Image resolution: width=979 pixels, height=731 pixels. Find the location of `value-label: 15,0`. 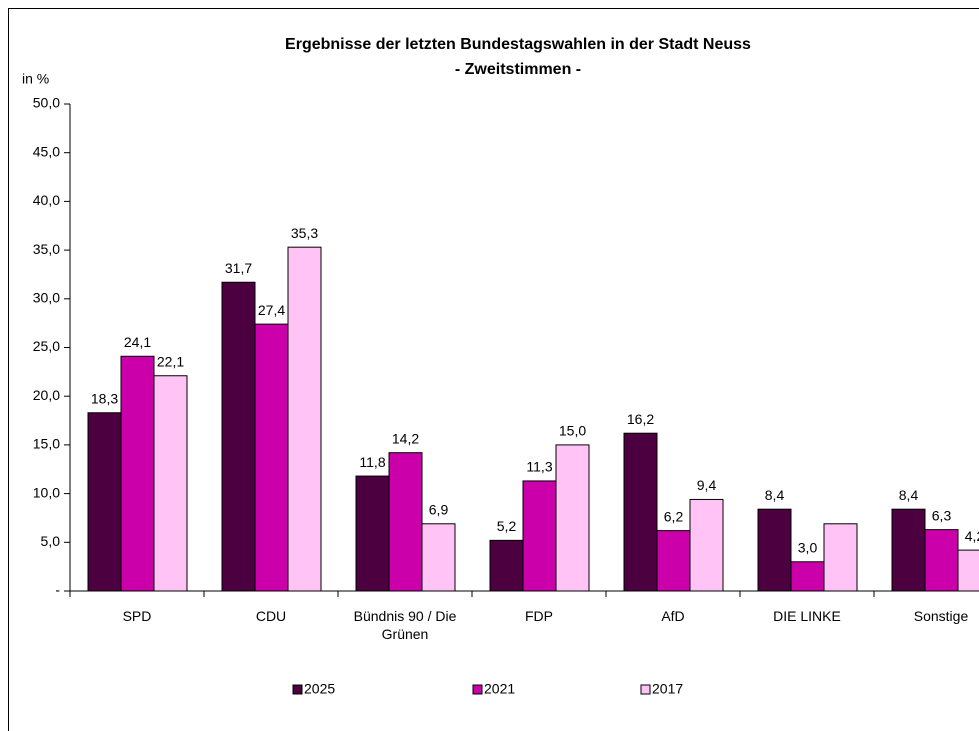

value-label: 15,0 is located at coordinates (572, 431).